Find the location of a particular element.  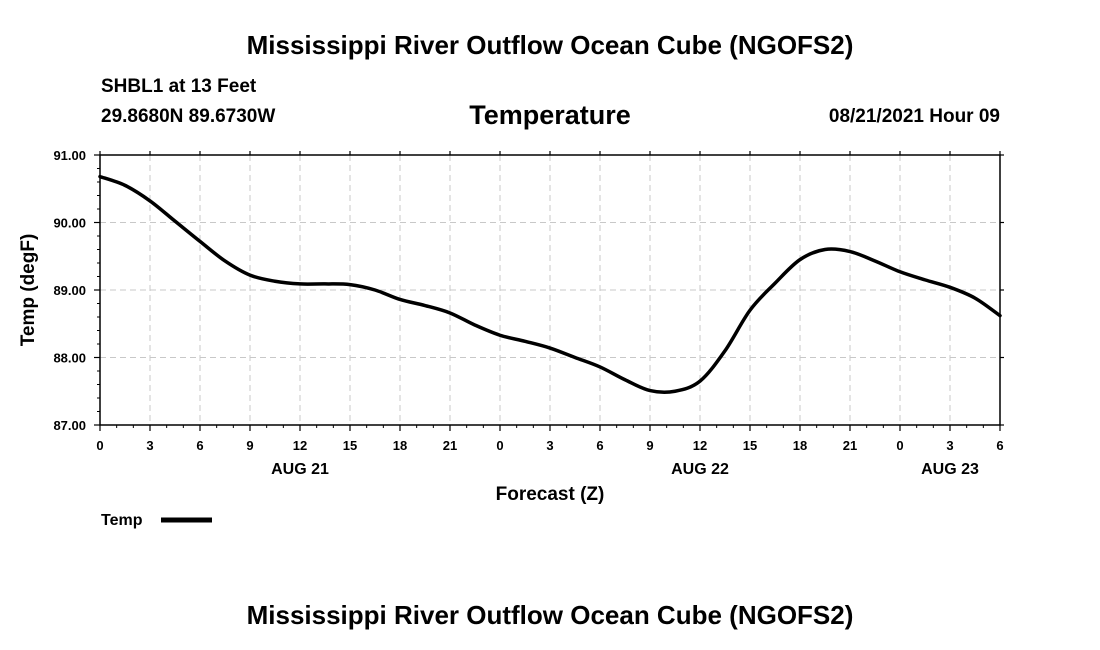

forecast-datetime: 08/21/2021 Hour 09 is located at coordinates (914, 116).